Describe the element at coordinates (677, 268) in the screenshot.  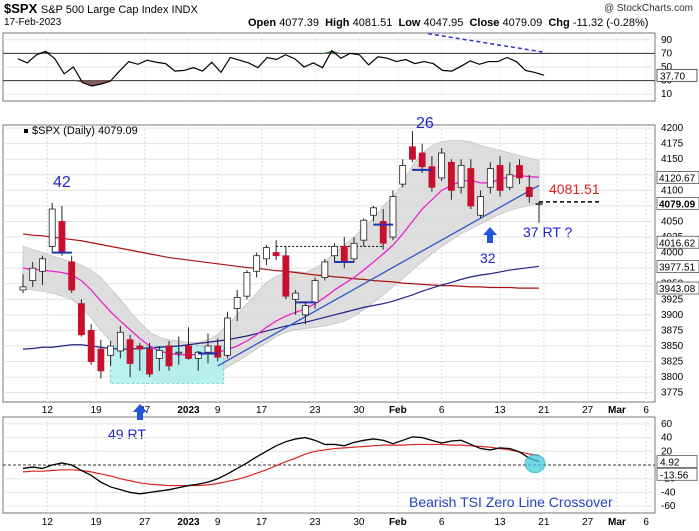
I see `price-value-tag-label: 3977.51` at that location.